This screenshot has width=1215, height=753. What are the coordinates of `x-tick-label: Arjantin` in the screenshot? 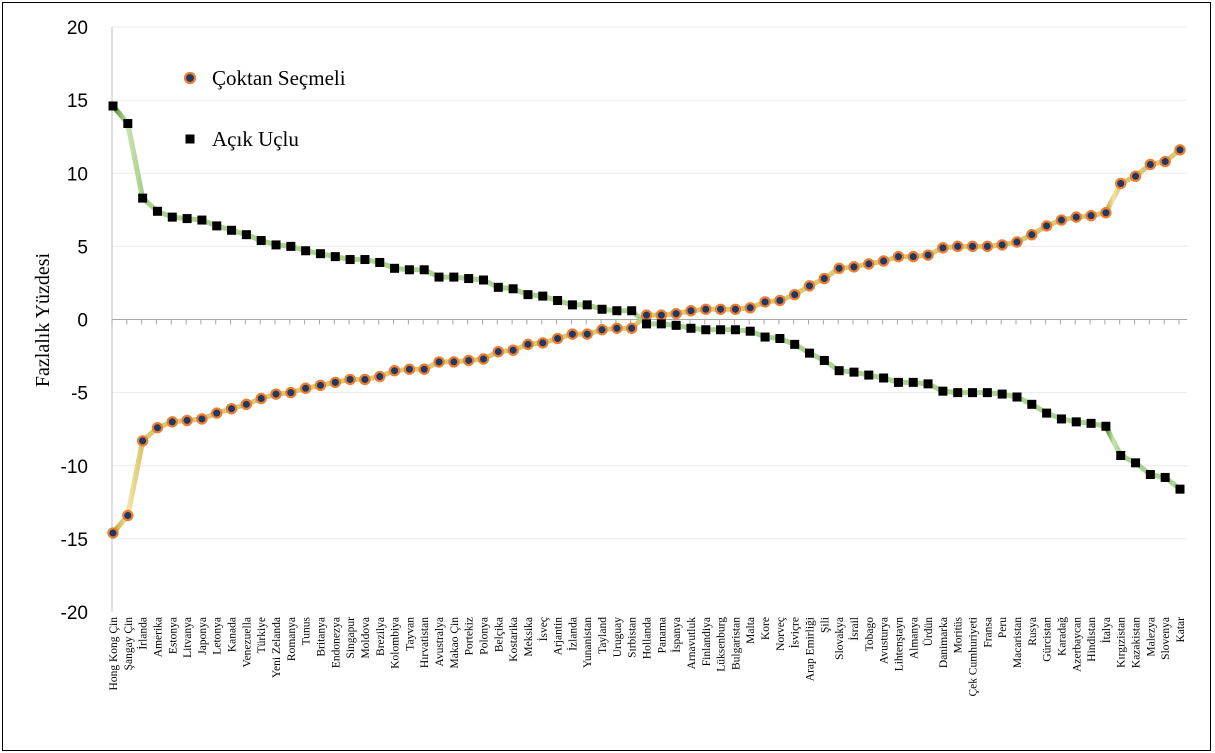 It's located at (559, 636).